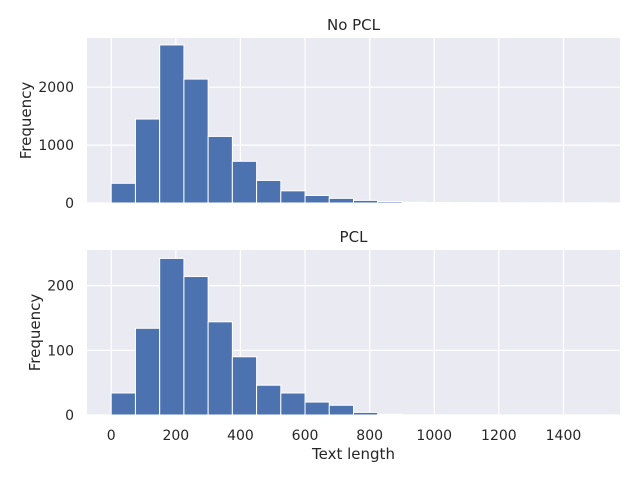  What do you see at coordinates (56, 146) in the screenshot?
I see `y-tick-label: 1000` at bounding box center [56, 146].